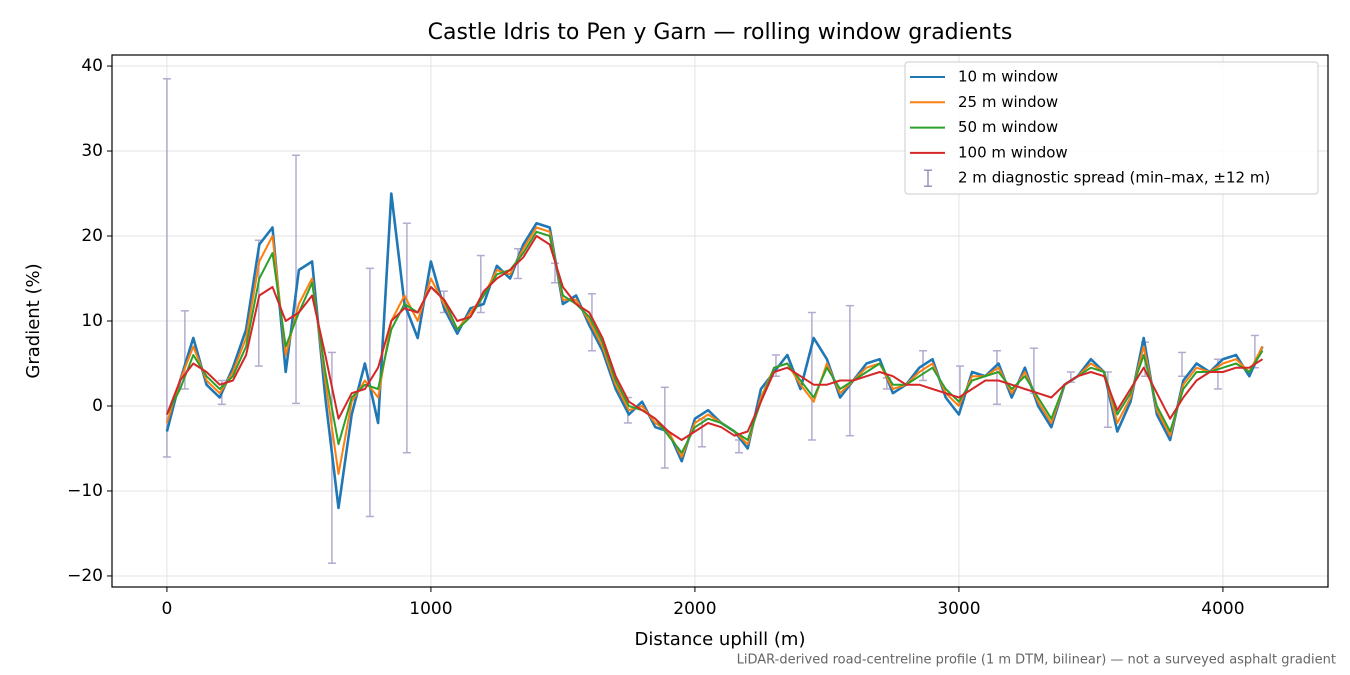 Image resolution: width=1350 pixels, height=675 pixels. I want to click on legend-label: 100 m window, so click(1013, 152).